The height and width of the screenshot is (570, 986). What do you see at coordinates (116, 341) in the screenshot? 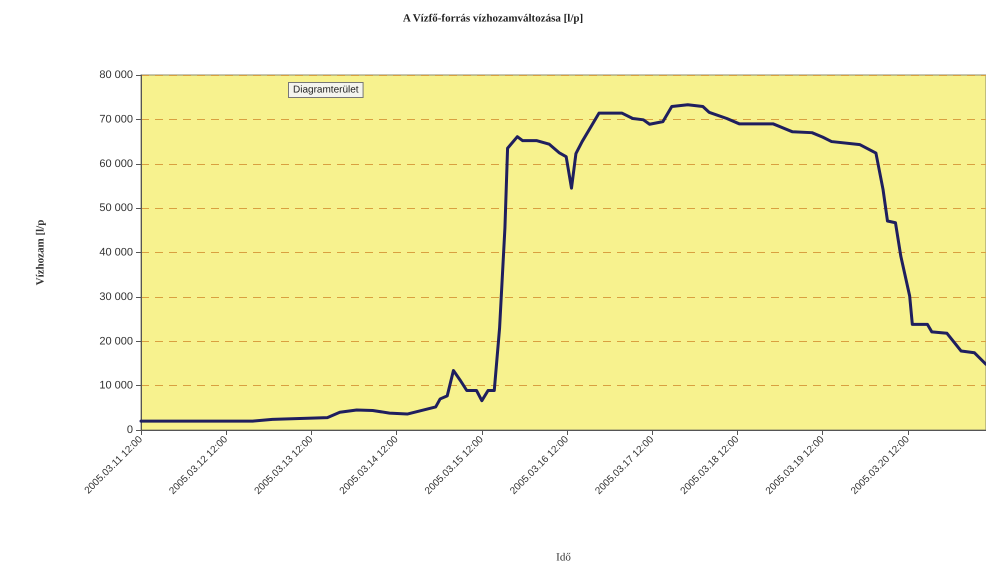
I see `y-tick-label: 20 000` at bounding box center [116, 341].